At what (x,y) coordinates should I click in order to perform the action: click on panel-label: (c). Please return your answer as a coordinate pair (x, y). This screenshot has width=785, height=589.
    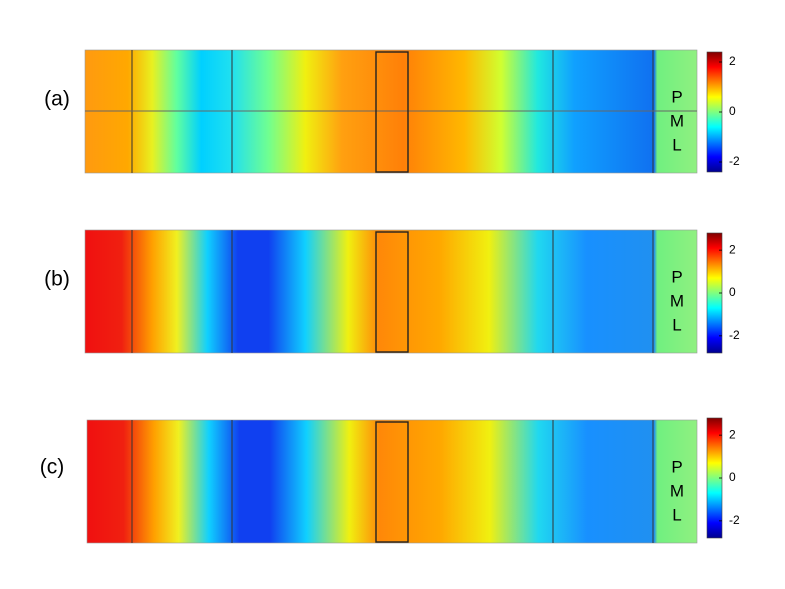
    Looking at the image, I should click on (52, 467).